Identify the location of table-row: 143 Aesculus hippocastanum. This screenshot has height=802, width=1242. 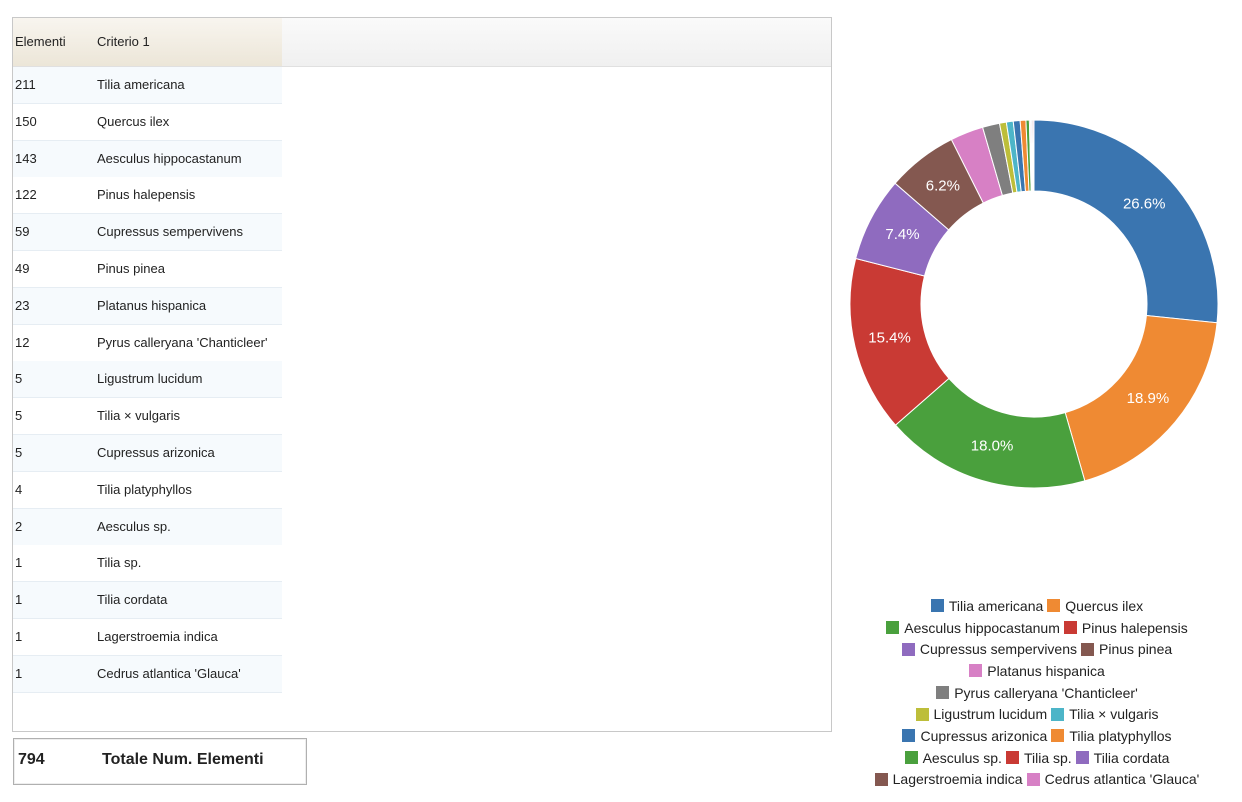
(147, 159).